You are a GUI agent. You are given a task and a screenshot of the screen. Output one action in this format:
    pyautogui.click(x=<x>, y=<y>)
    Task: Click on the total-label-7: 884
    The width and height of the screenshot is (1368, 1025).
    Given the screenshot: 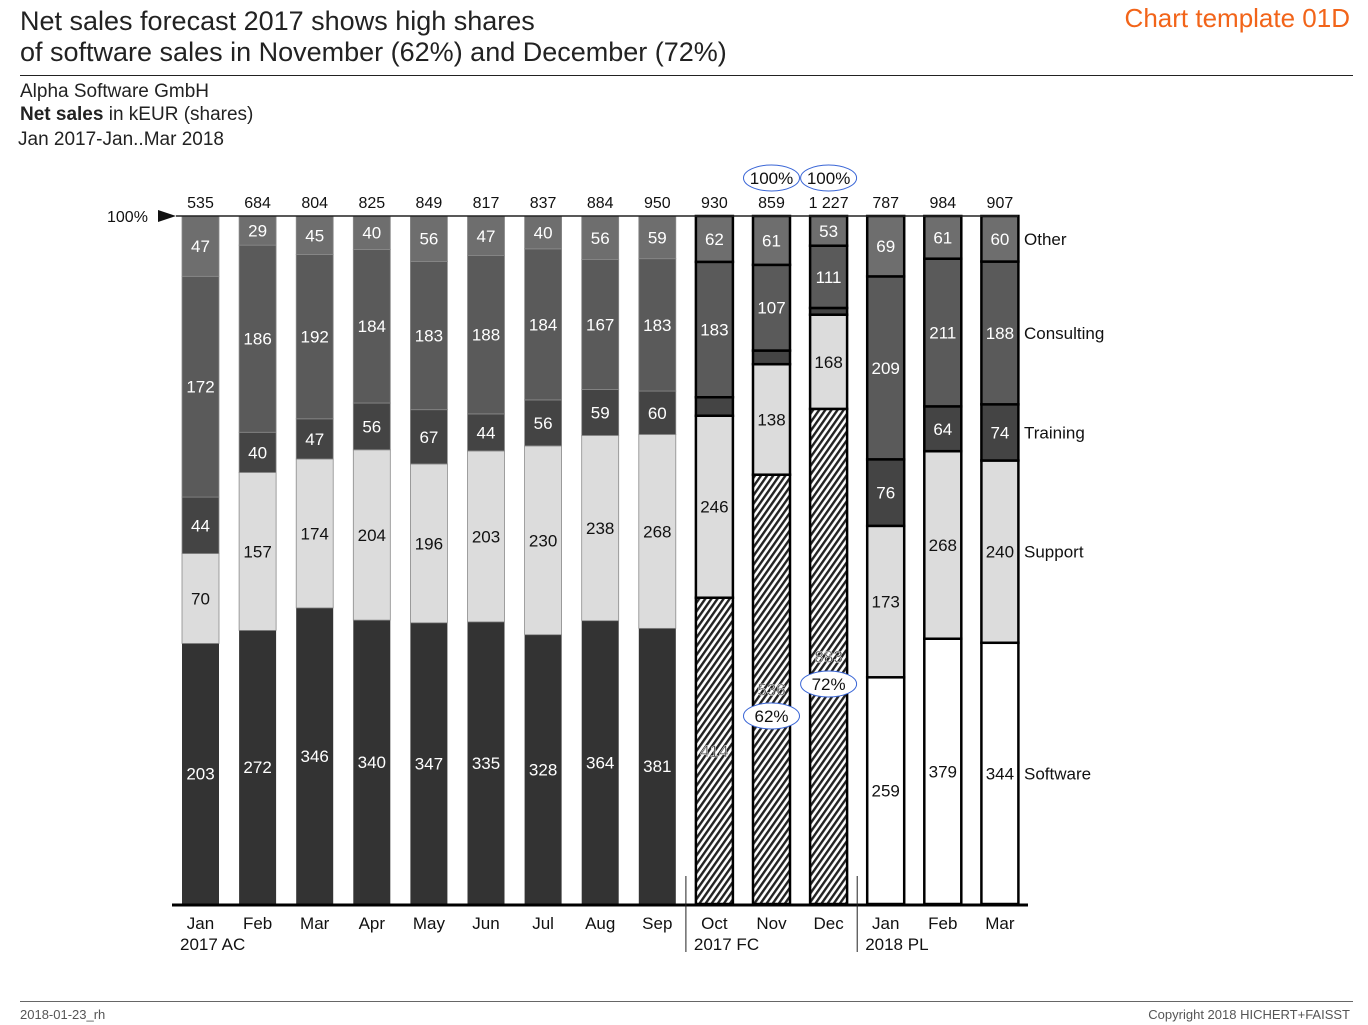 What is the action you would take?
    pyautogui.click(x=600, y=203)
    